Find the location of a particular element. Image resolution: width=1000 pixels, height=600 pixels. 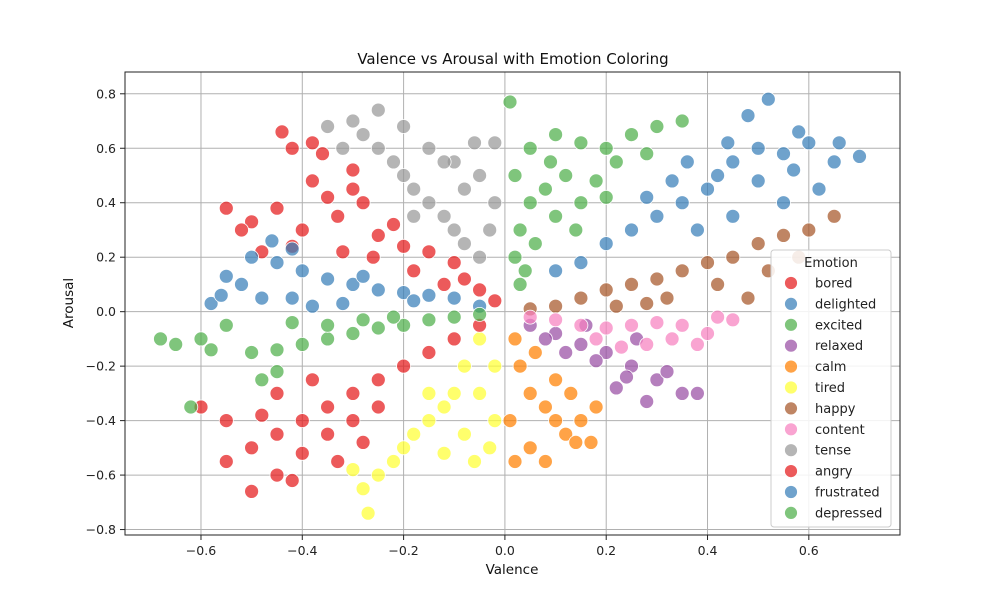

legend-label: calm is located at coordinates (830, 367).